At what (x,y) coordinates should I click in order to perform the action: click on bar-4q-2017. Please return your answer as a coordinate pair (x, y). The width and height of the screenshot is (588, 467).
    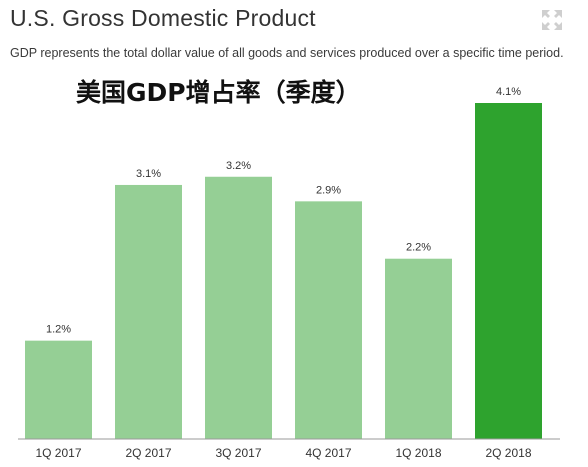
    Looking at the image, I should click on (328, 320).